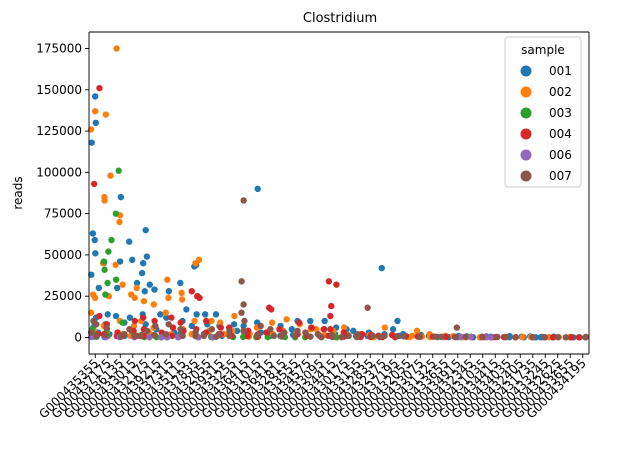 This screenshot has width=628, height=454. Describe the element at coordinates (78, 337) in the screenshot. I see `y-tick-label: 0` at that location.